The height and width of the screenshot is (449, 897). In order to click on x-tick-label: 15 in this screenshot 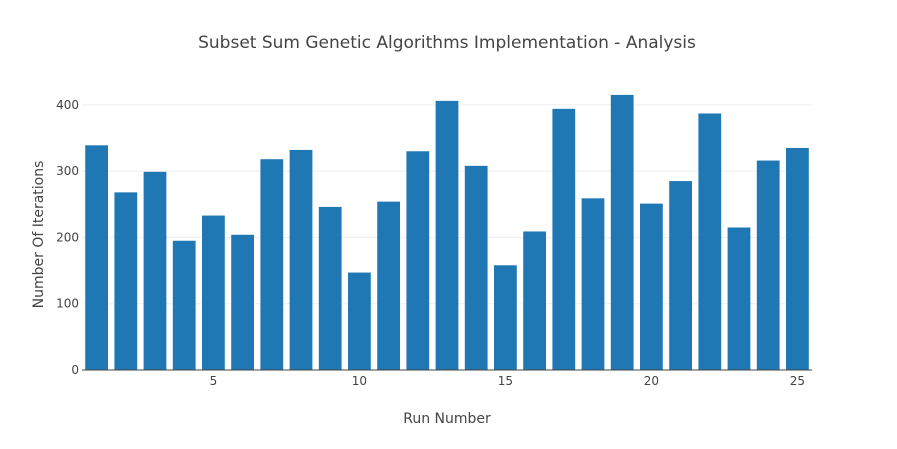, I will do `click(505, 381)`.